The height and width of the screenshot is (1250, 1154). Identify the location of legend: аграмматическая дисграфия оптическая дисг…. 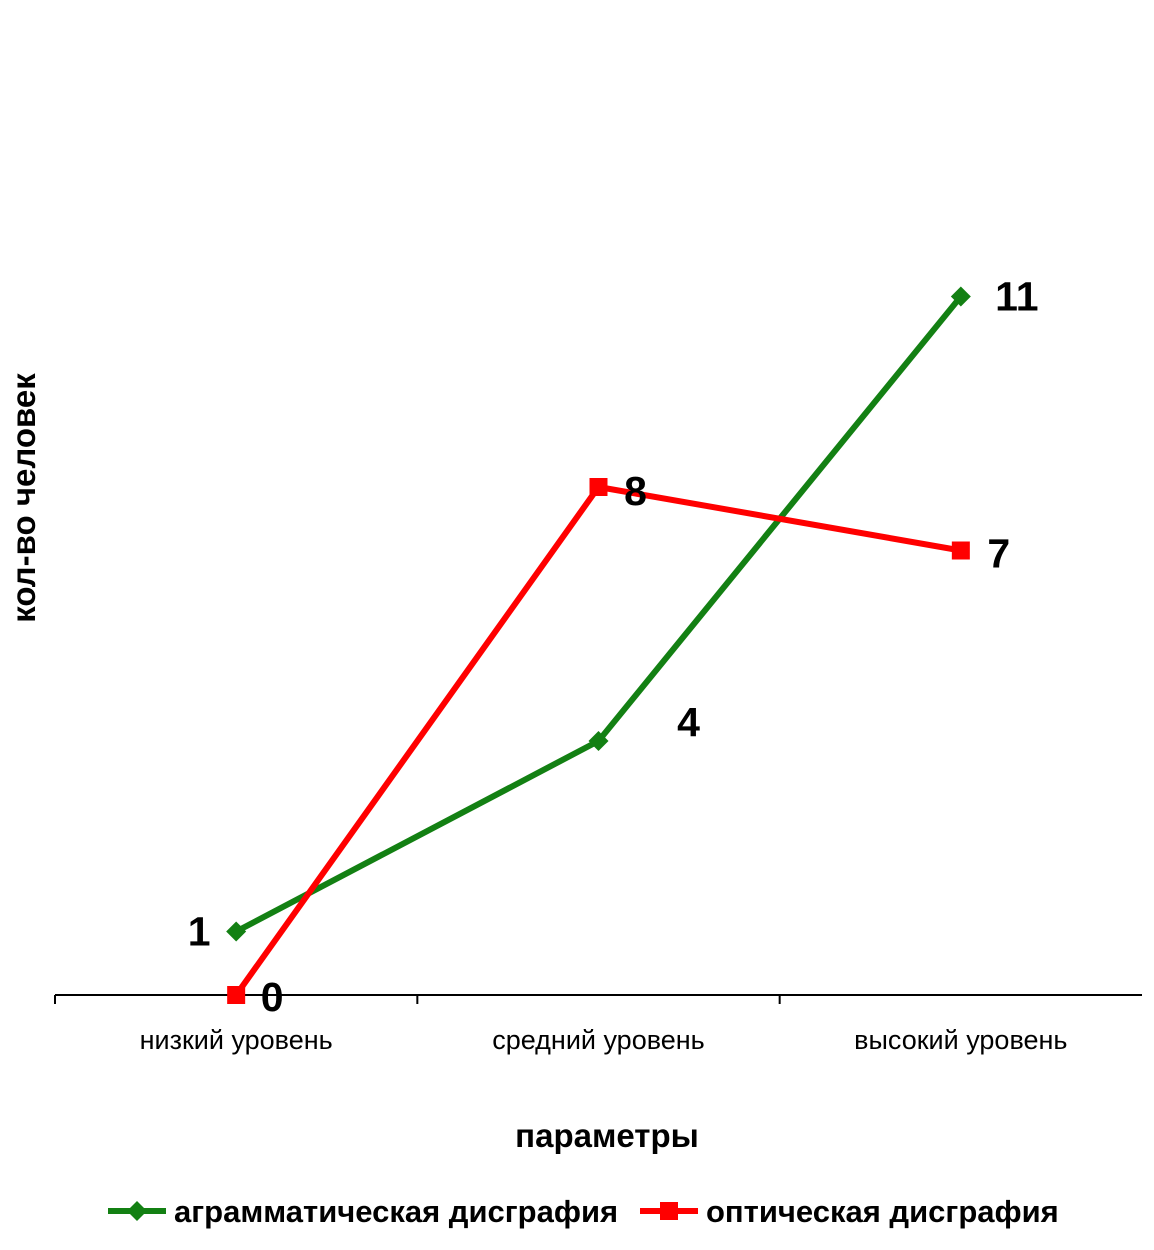
(583, 1211).